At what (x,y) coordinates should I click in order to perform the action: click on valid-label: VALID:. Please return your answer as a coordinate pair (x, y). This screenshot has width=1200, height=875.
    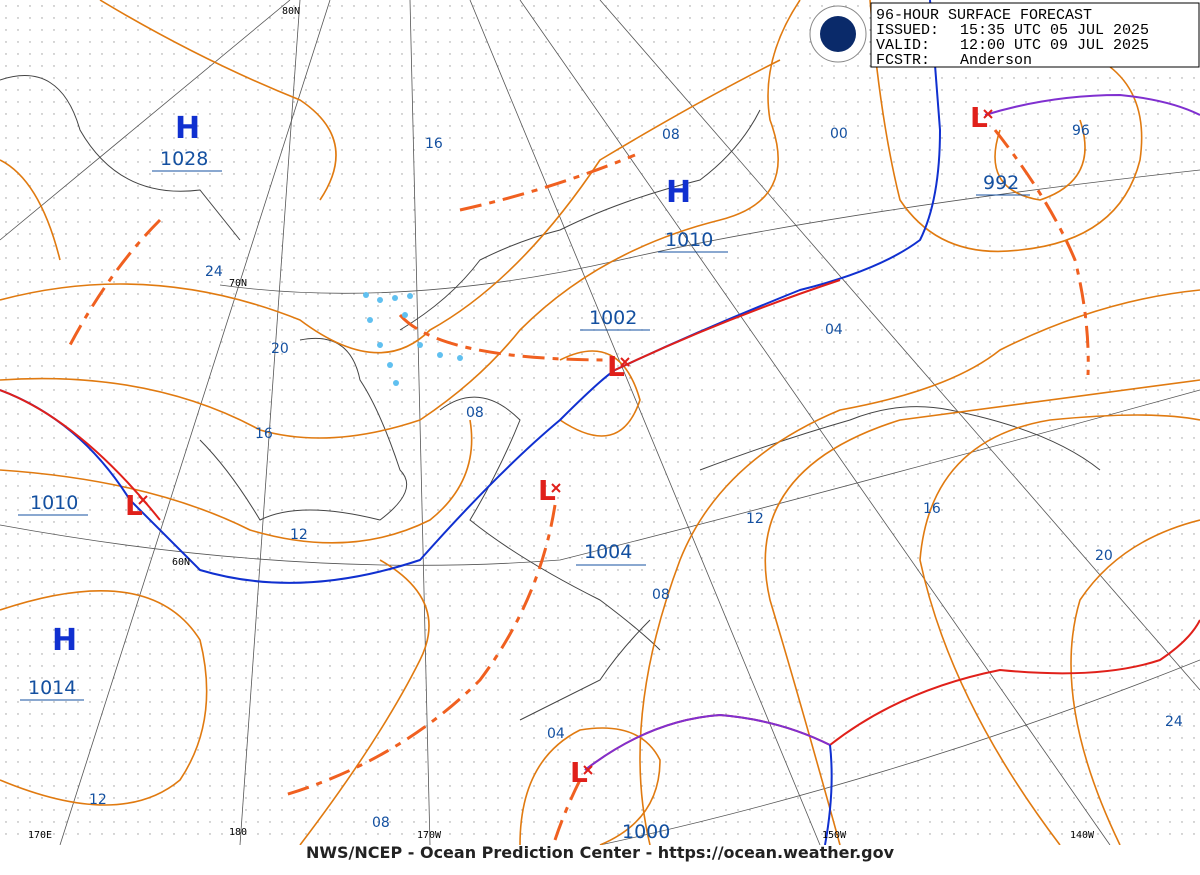
    Looking at the image, I should click on (903, 45).